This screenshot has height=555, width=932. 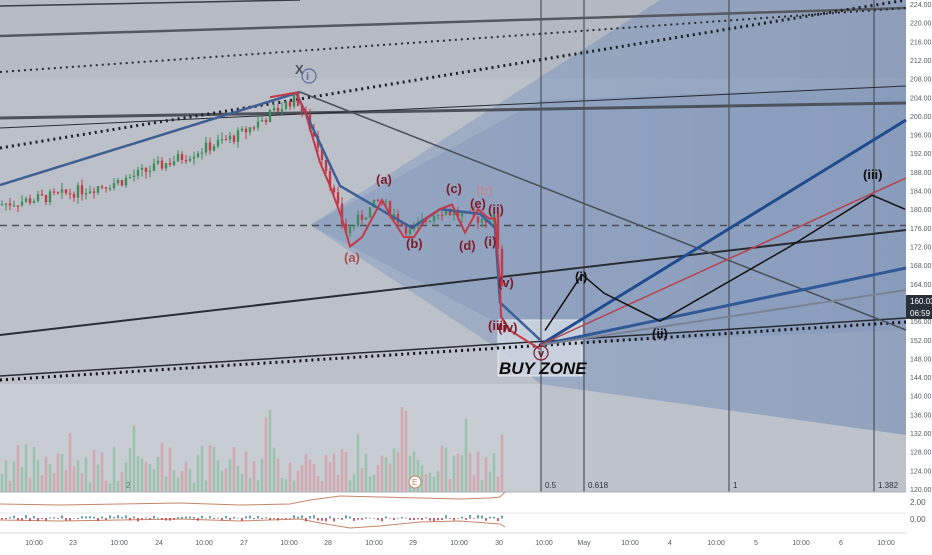 What do you see at coordinates (551, 485) in the screenshot?
I see `fib-time-label: 0.5` at bounding box center [551, 485].